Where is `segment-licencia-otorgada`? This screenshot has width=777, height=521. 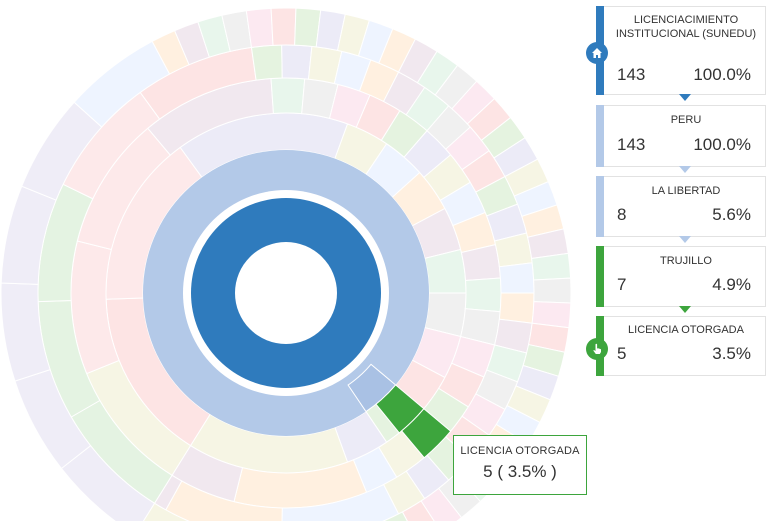 segment-licencia-otorgada is located at coordinates (426, 433).